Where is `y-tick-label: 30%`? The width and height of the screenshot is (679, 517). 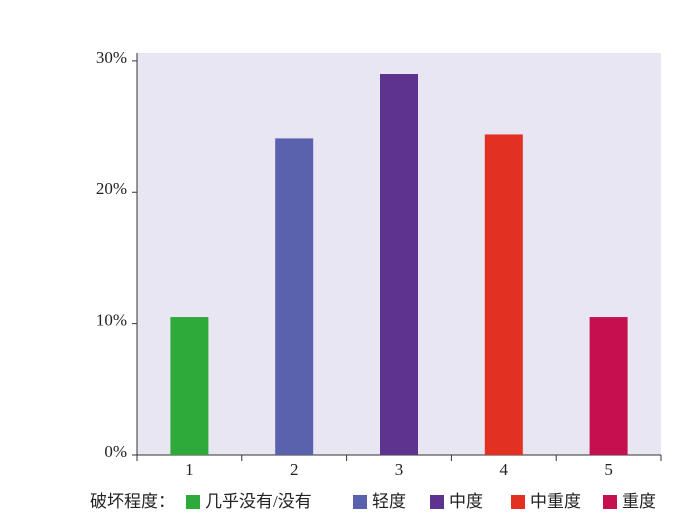
y-tick-label: 30% is located at coordinates (111, 57).